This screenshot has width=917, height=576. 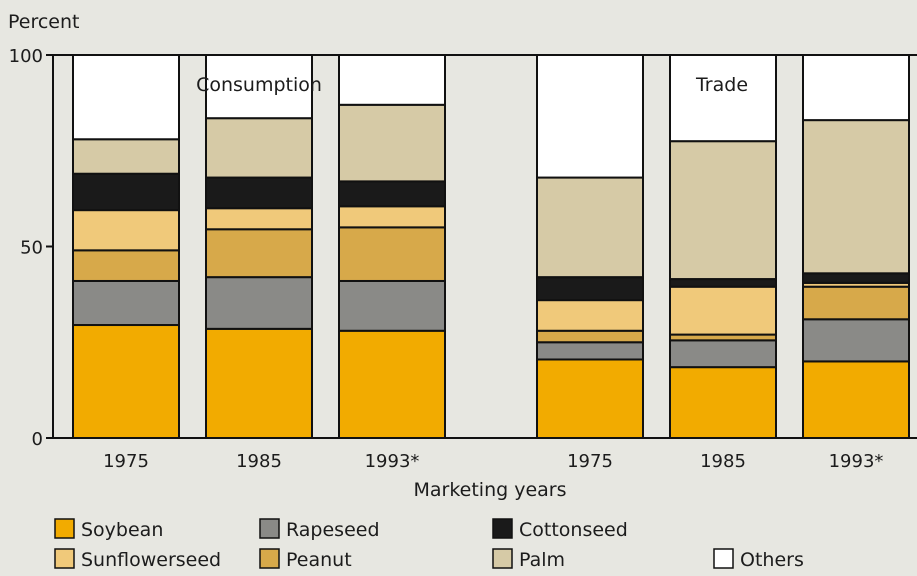 I want to click on panel-label-consumption: Consumption, so click(x=259, y=85).